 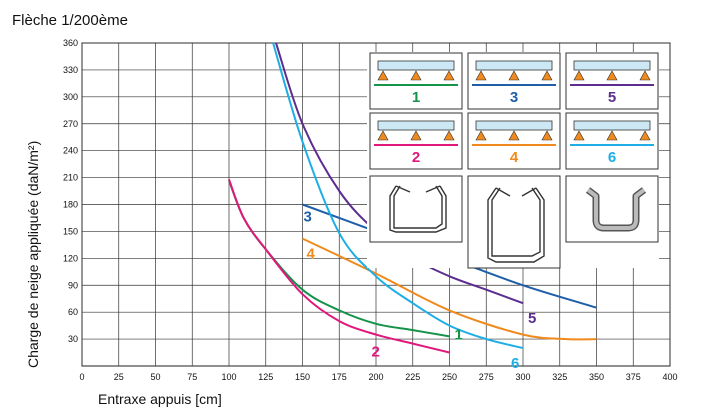 What do you see at coordinates (612, 157) in the screenshot?
I see `legend-number: 6` at bounding box center [612, 157].